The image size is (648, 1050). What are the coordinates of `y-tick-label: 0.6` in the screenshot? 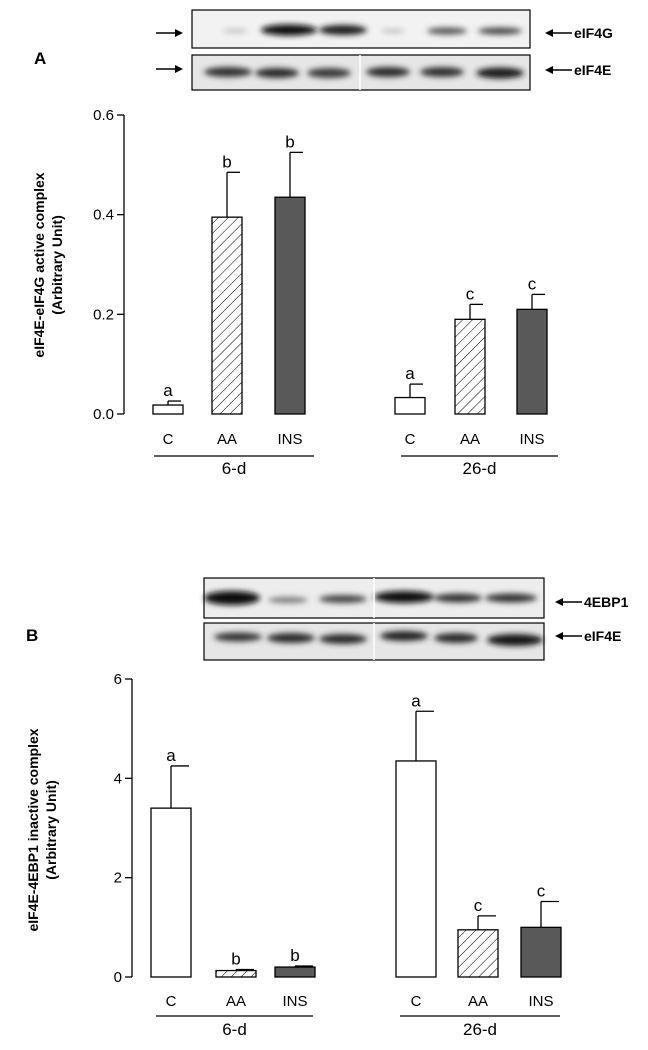 It's located at (103, 115).